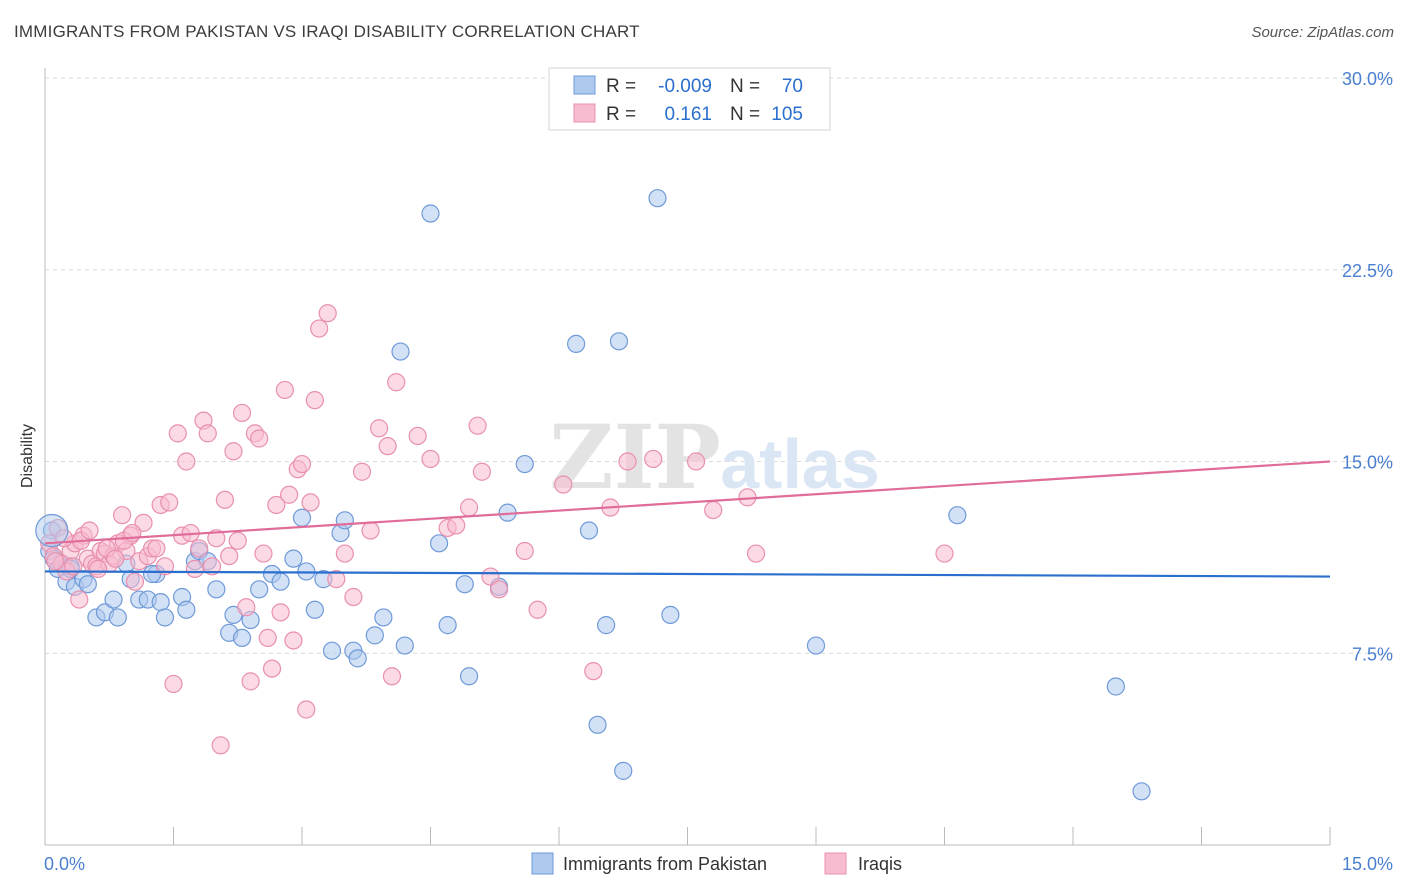 The image size is (1406, 892). What do you see at coordinates (745, 86) in the screenshot?
I see `legend-n-label-blue: N =` at bounding box center [745, 86].